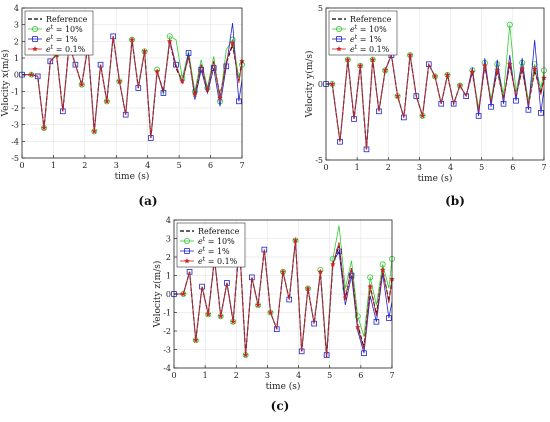 The width and height of the screenshot is (550, 422). What do you see at coordinates (319, 160) in the screenshot?
I see `y-tick-label: -5` at bounding box center [319, 160].